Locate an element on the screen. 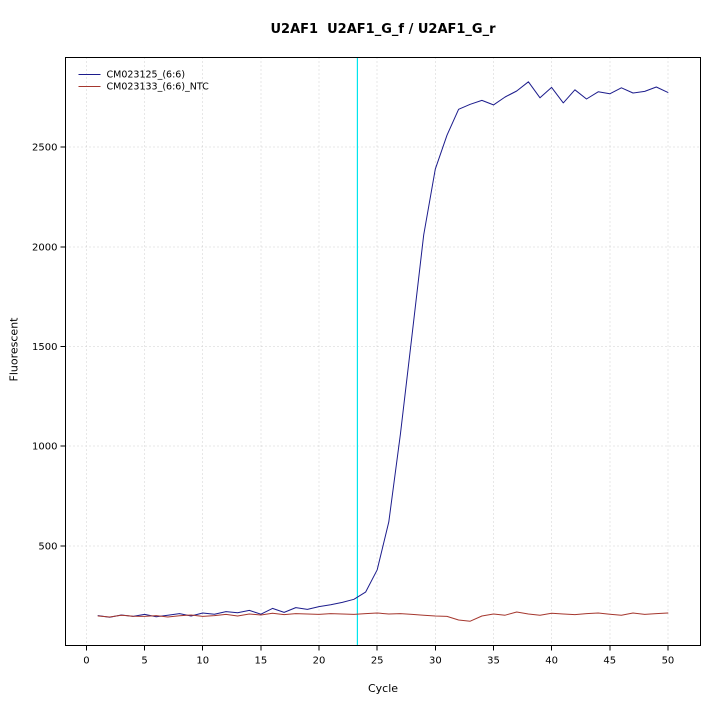  legend: CM023125_(6:6)CM023133_(6:6)_NTC is located at coordinates (144, 81).